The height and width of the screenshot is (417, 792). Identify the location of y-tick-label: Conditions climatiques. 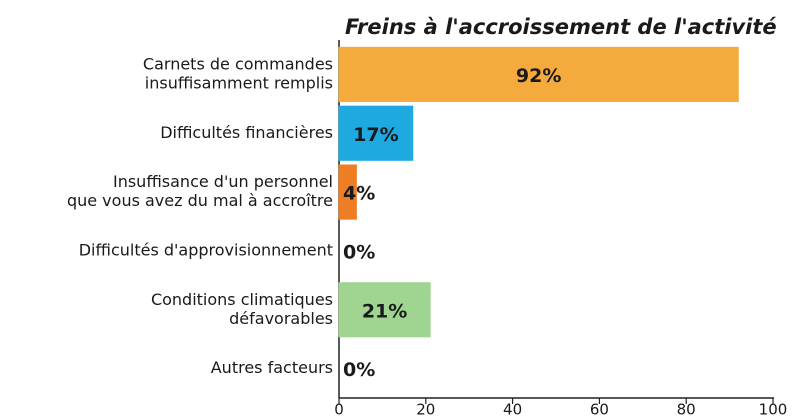
(242, 299).